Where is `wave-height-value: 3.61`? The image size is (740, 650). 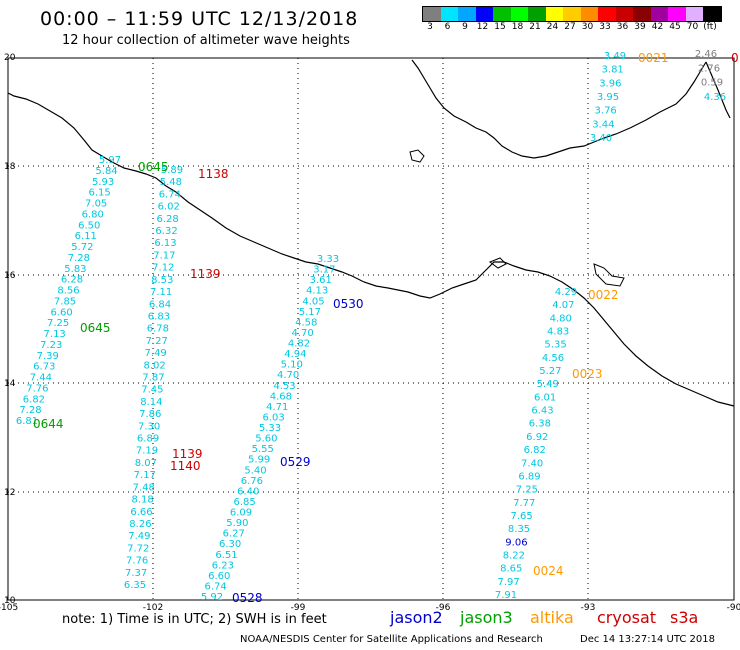 wave-height-value: 3.61 is located at coordinates (321, 280).